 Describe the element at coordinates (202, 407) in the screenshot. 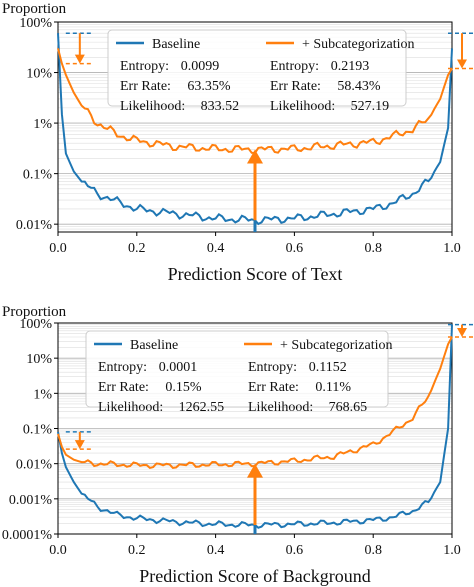

I see `legend-stat-value: 1262.55` at that location.